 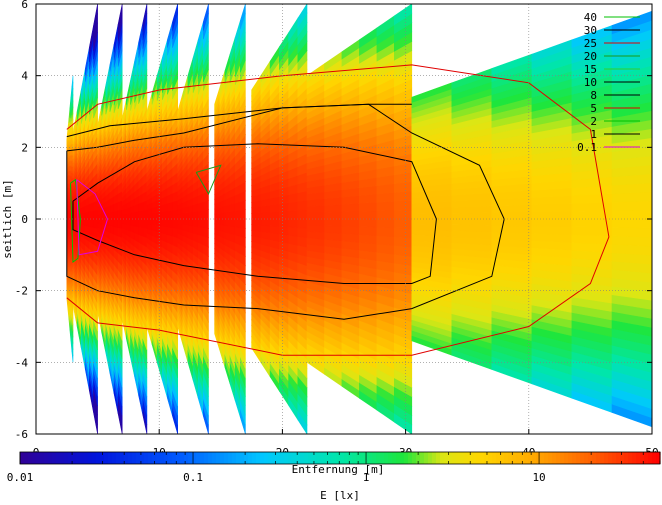 What do you see at coordinates (593, 134) in the screenshot?
I see `legend-label: 1` at bounding box center [593, 134].